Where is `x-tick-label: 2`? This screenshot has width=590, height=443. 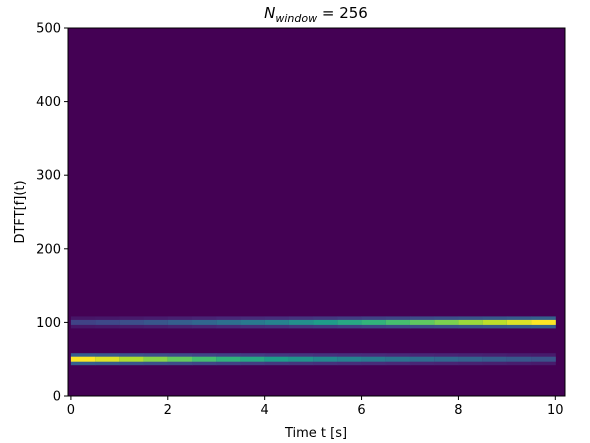 x-tick-label: 2 is located at coordinates (168, 410).